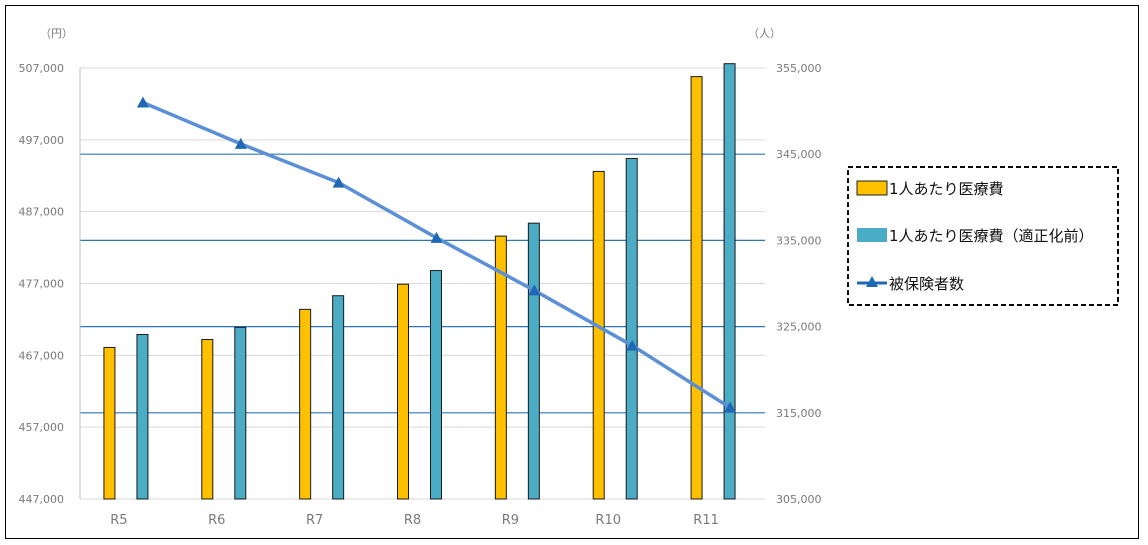 This screenshot has width=1148, height=545. Describe the element at coordinates (42, 212) in the screenshot. I see `left-tick-label-4: 487,000` at that location.